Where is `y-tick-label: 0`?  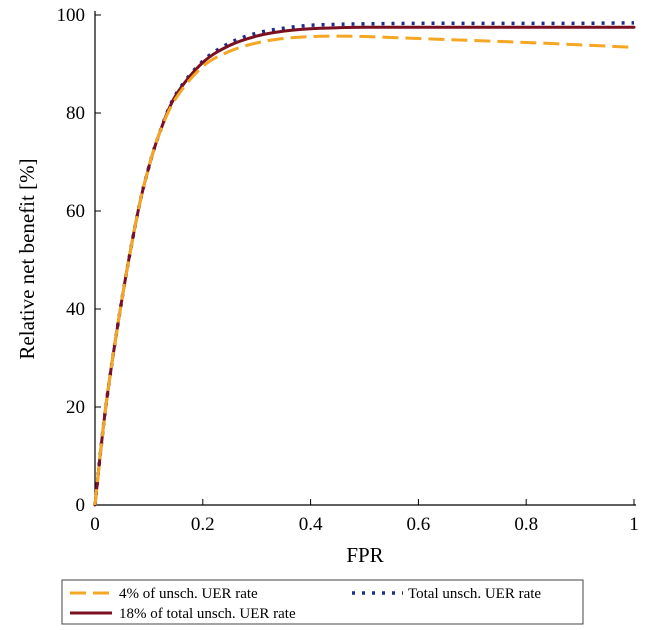 y-tick-label: 0 is located at coordinates (81, 505).